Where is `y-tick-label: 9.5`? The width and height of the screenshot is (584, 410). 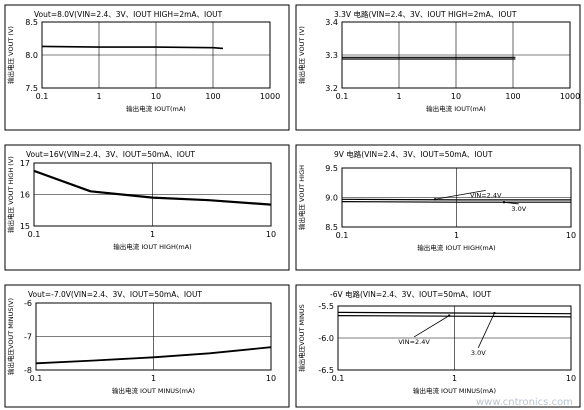 y-tick-label: 9.5 is located at coordinates (331, 168).